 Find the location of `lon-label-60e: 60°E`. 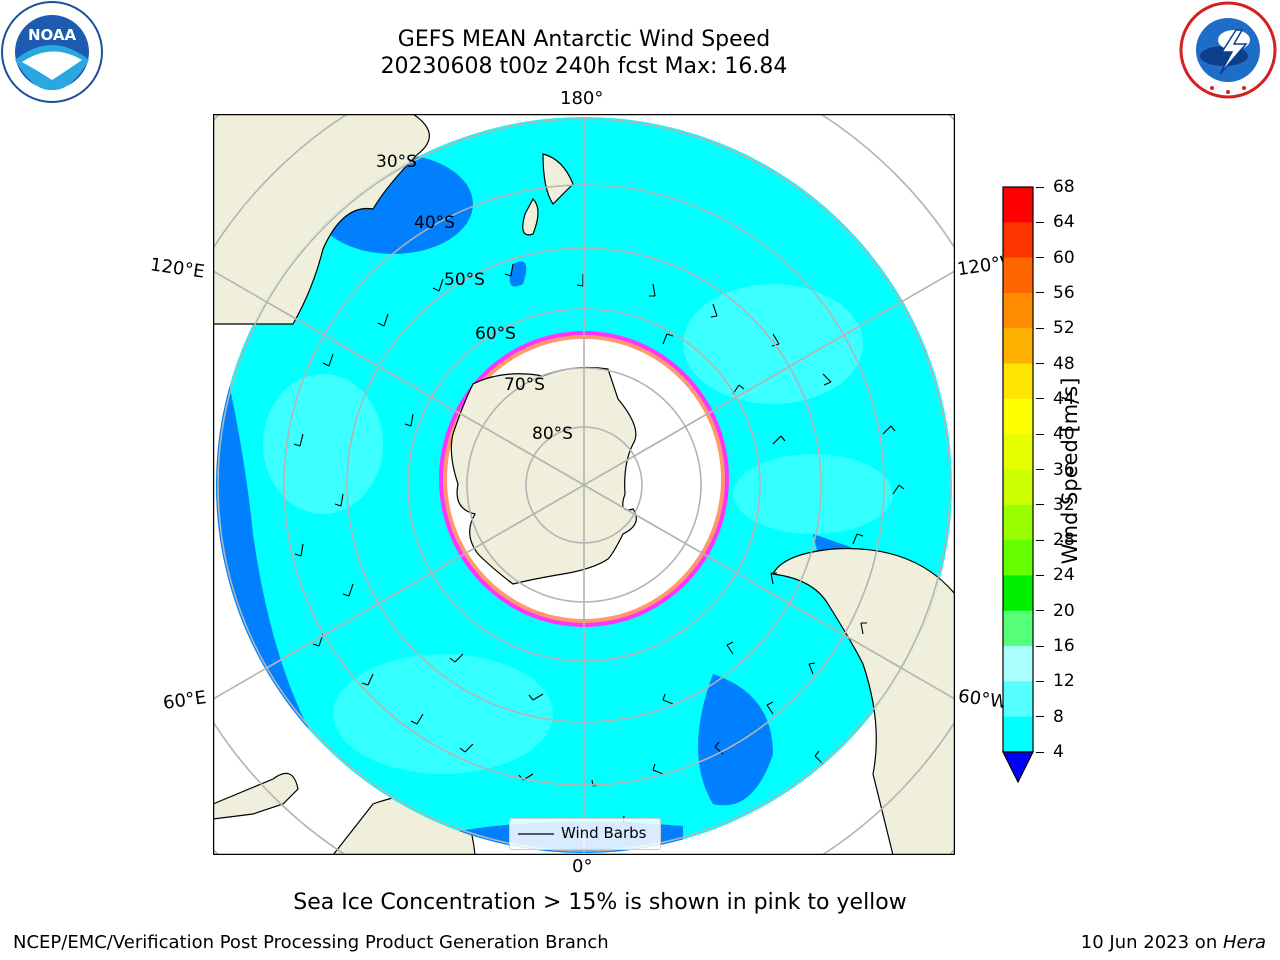

lon-label-60e: 60°E is located at coordinates (184, 700).